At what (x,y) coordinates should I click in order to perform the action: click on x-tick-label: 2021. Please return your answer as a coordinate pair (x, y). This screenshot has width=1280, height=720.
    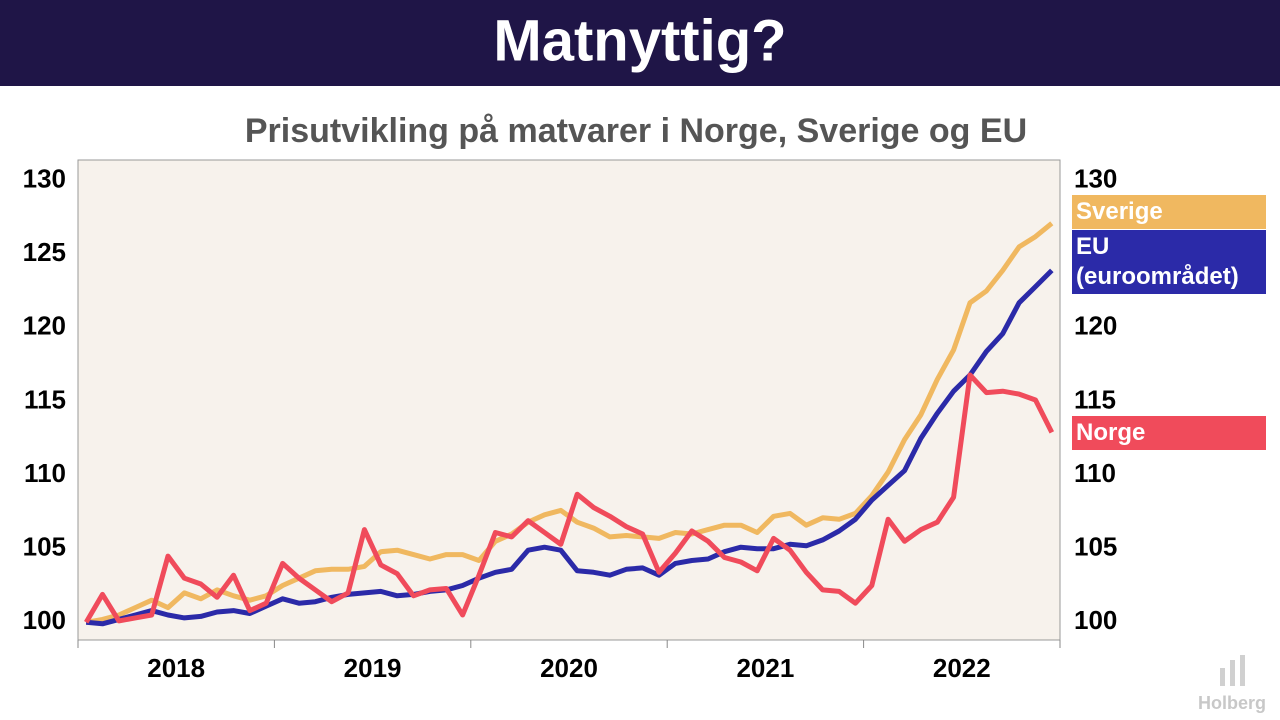
    Looking at the image, I should click on (765, 668).